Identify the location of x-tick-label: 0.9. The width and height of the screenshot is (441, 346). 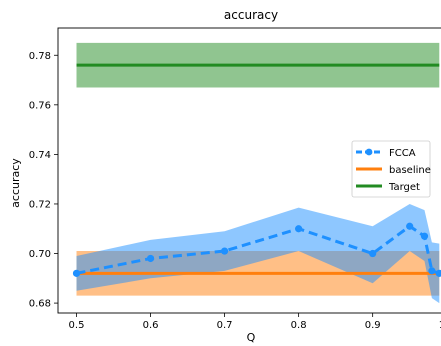
(373, 325).